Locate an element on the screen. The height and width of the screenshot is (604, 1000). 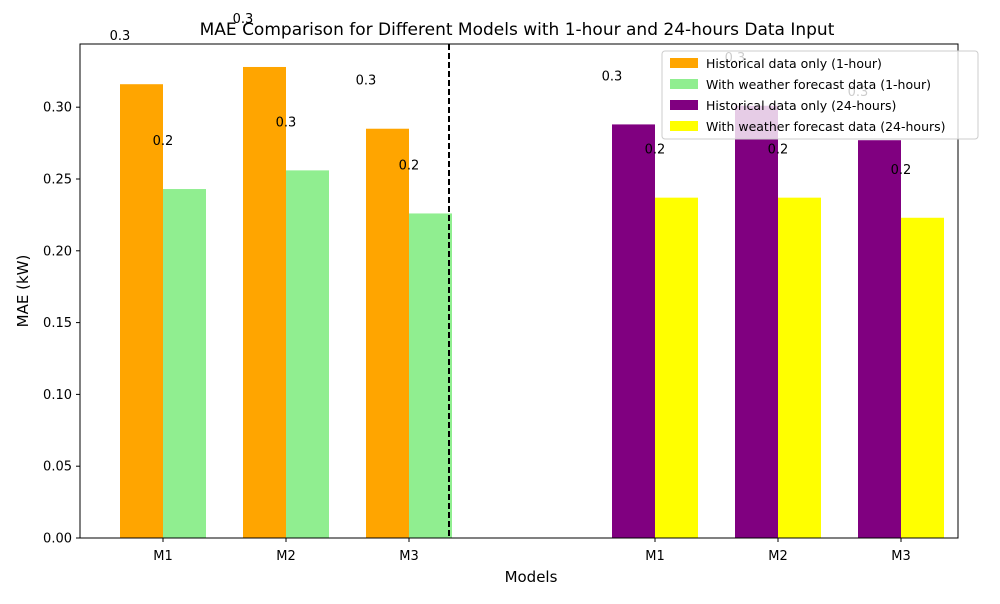
bar-g2-s2-m1 is located at coordinates (676, 367).